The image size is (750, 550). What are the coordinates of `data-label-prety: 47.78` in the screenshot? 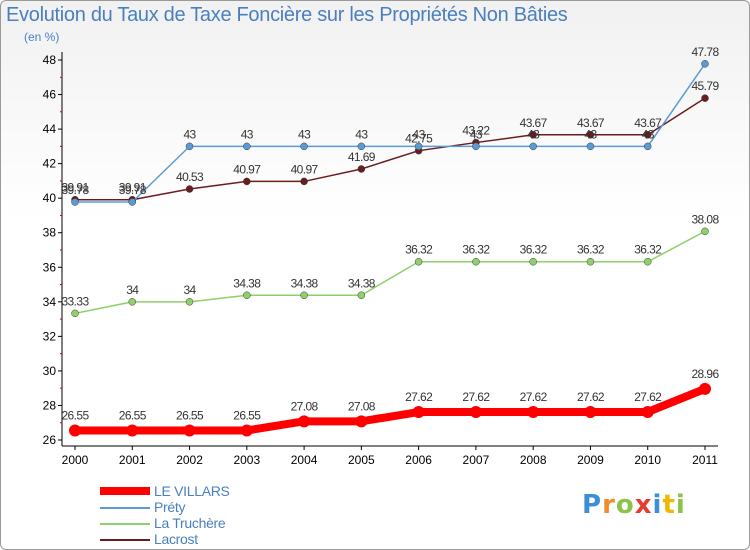 It's located at (705, 52).